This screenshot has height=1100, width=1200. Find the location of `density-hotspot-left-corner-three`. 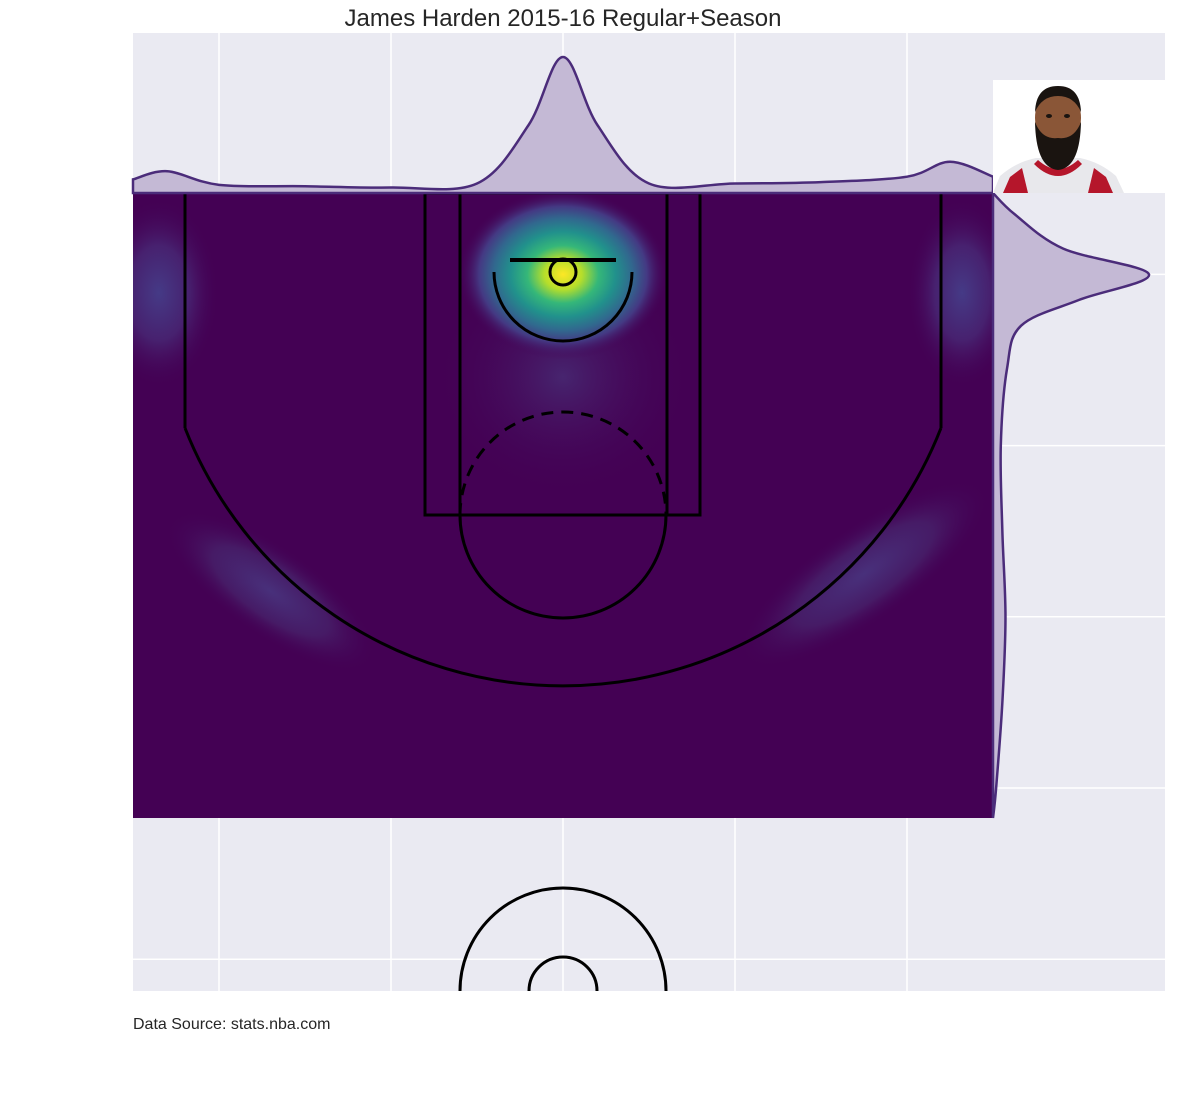

density-hotspot-left-corner-three is located at coordinates (176, 292).